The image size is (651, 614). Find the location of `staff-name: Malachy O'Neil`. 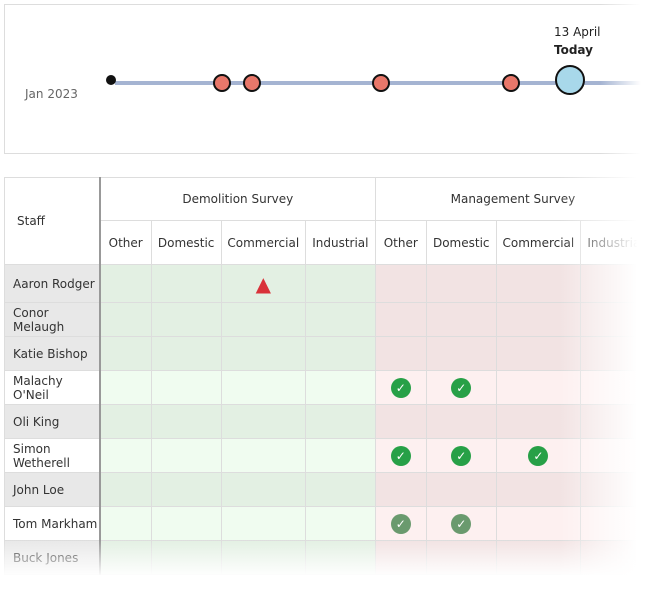

staff-name: Malachy O'Neil is located at coordinates (52, 387).